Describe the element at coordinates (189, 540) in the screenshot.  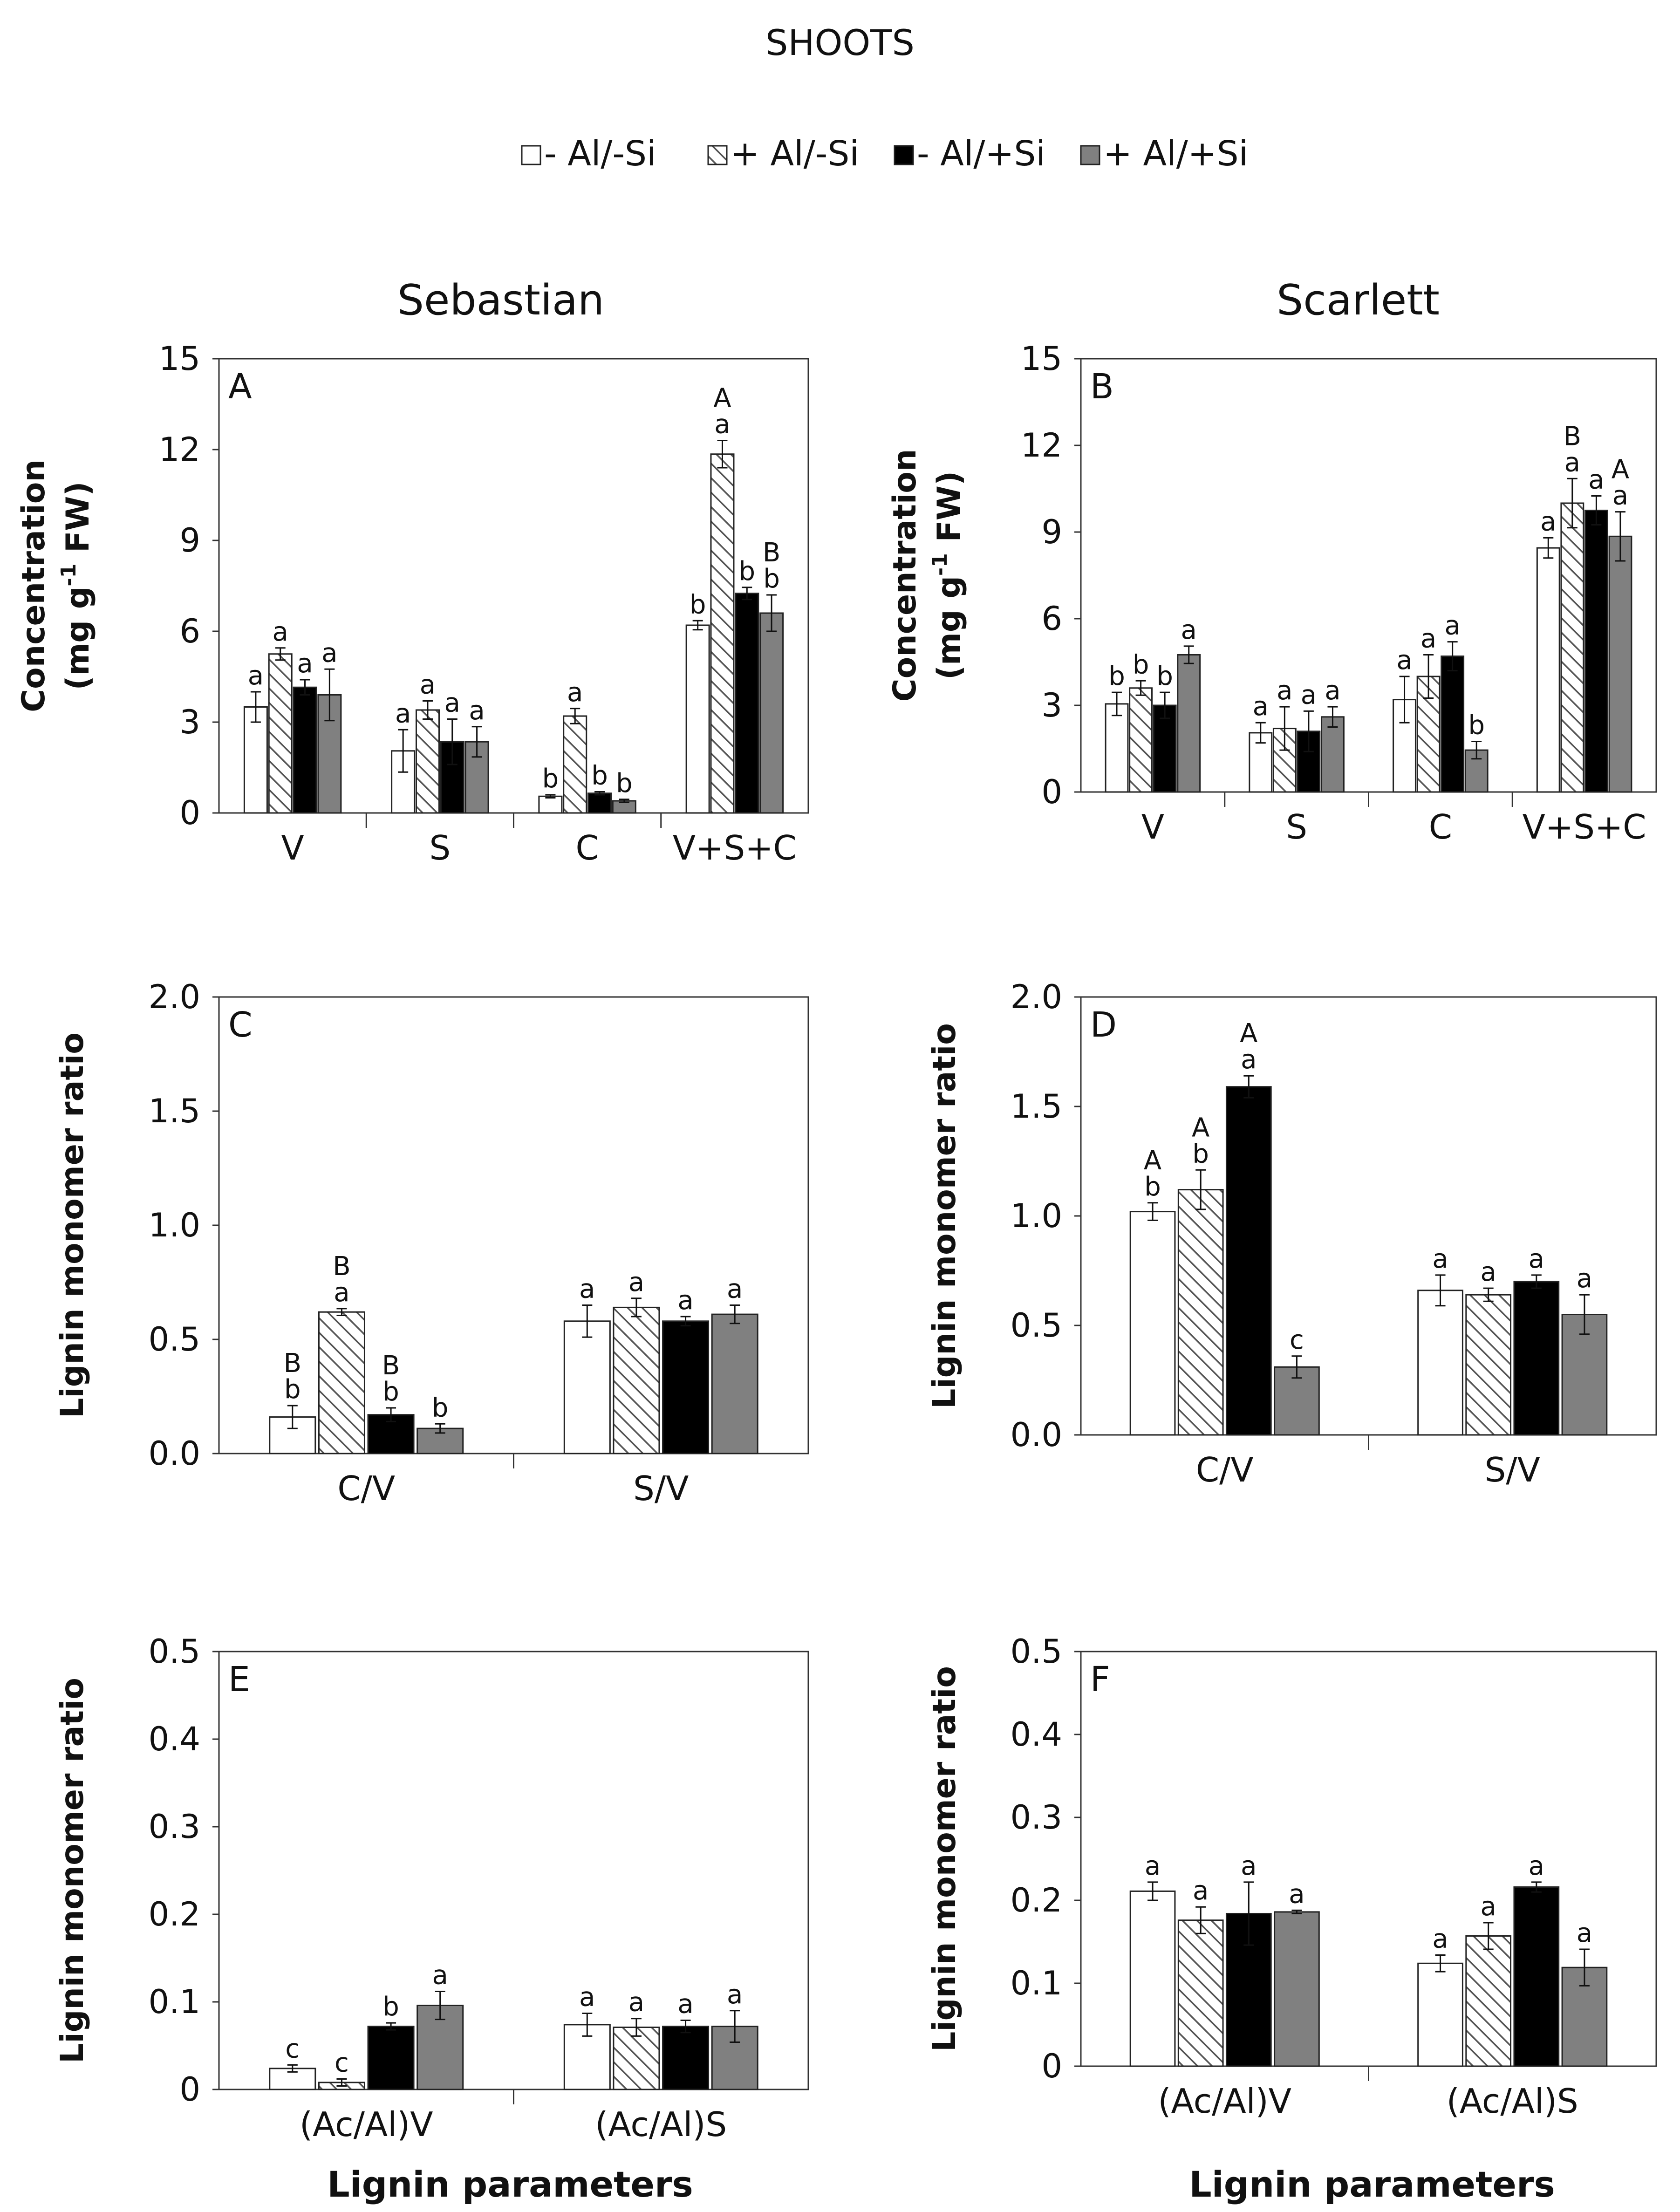
I see `y-tick-label: 9` at that location.